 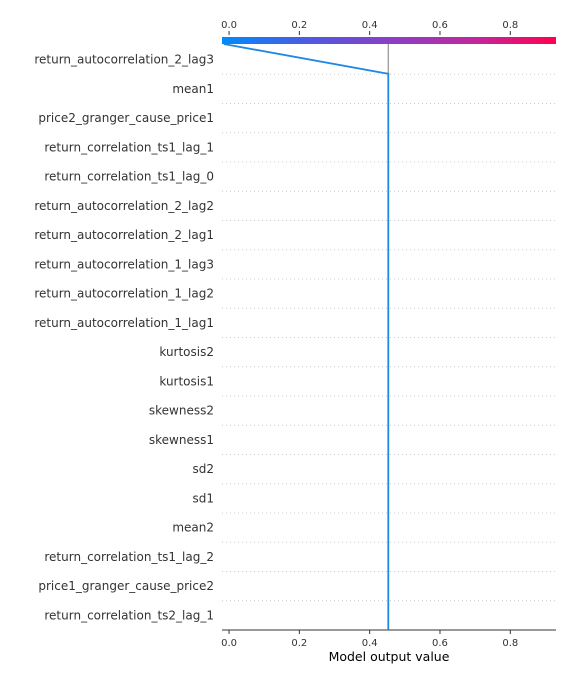 What do you see at coordinates (124, 294) in the screenshot?
I see `feature-label: return_autocorrelation_1_lag2` at bounding box center [124, 294].